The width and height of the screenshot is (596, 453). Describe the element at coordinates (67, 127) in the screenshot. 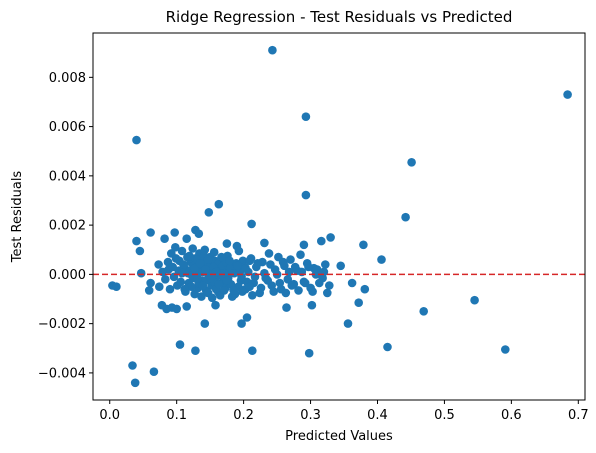

I see `y-tick-label: 0.006` at that location.